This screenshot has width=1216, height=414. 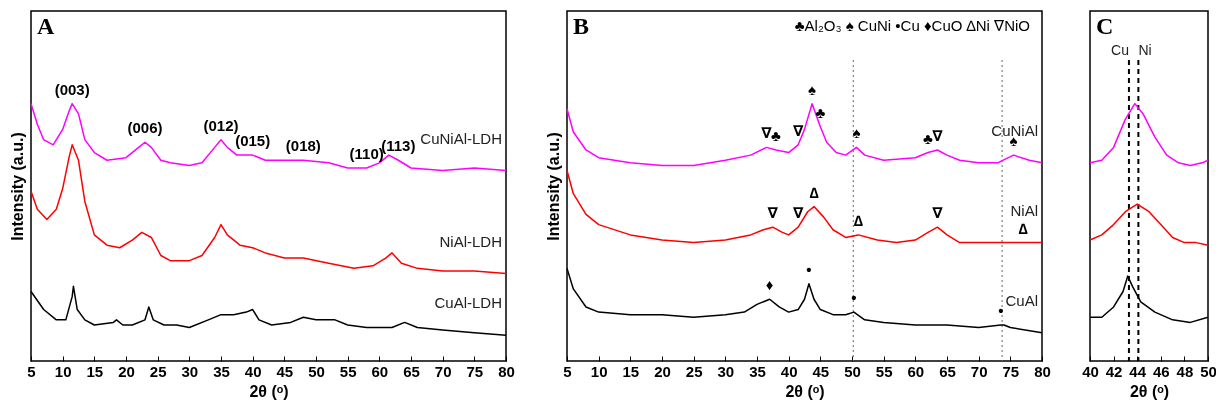 What do you see at coordinates (769, 285) in the screenshot?
I see `annotation: ♦` at bounding box center [769, 285].